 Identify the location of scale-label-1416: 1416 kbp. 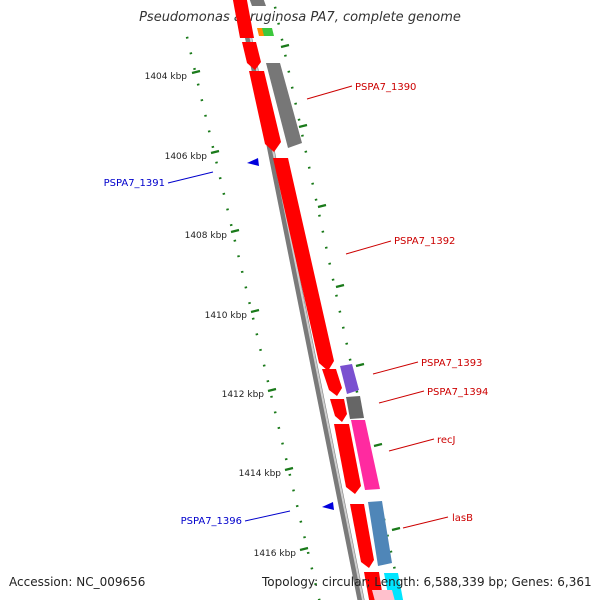
(275, 554).